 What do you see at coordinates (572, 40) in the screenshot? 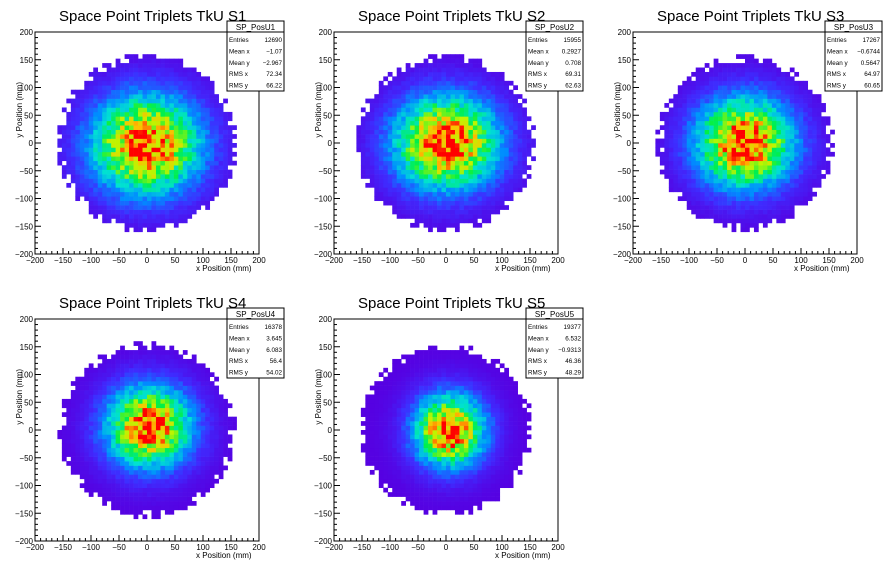
I see `stats-row-value: 15955` at bounding box center [572, 40].